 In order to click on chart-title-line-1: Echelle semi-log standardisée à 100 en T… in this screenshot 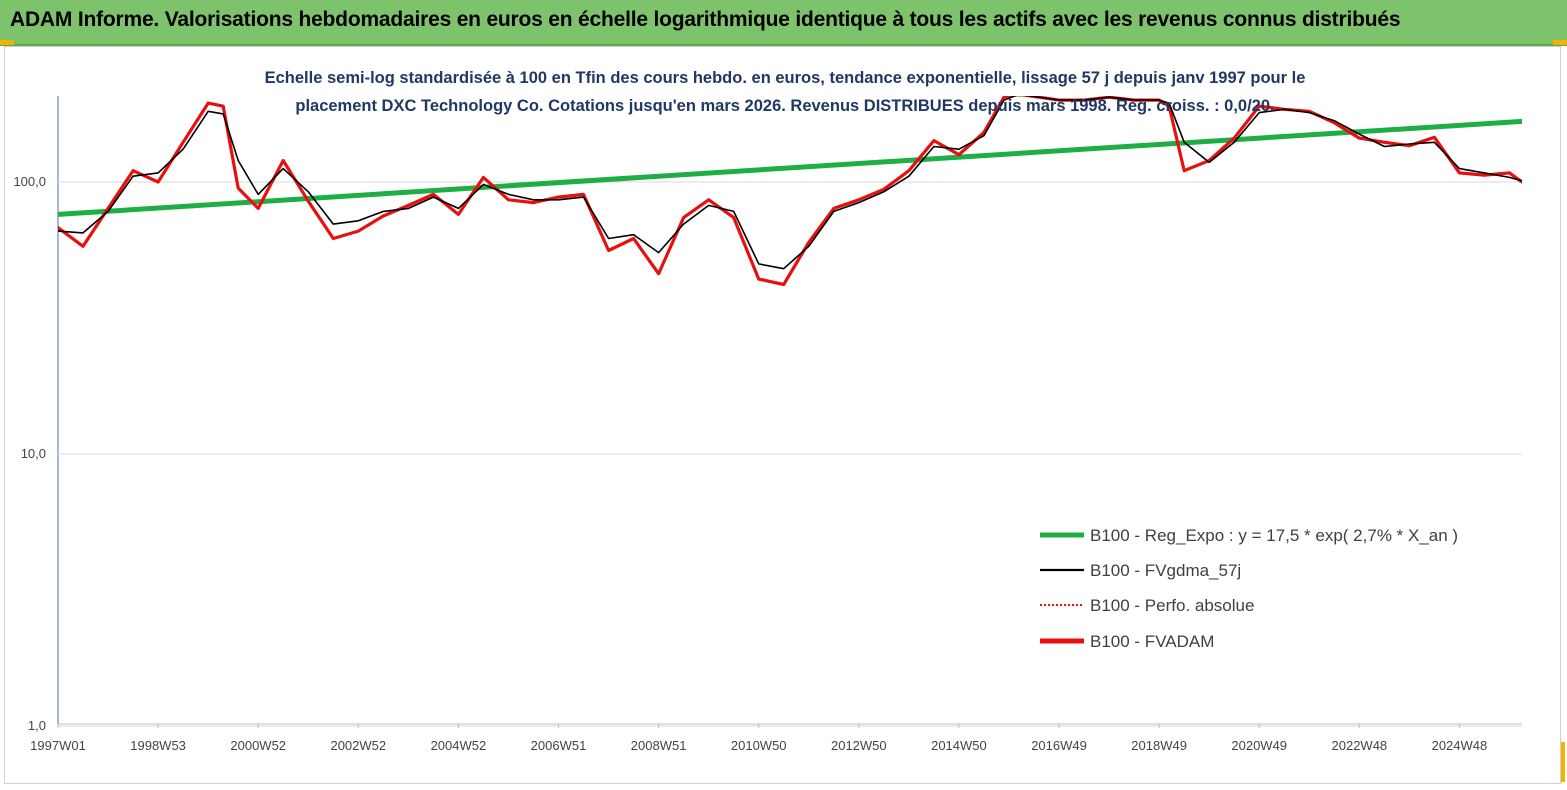, I will do `click(785, 78)`.